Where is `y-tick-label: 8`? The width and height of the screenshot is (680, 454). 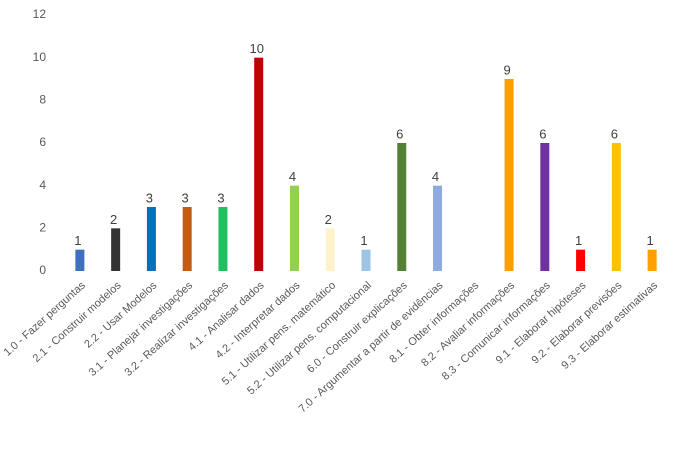
y-tick-label: 8 is located at coordinates (42, 100).